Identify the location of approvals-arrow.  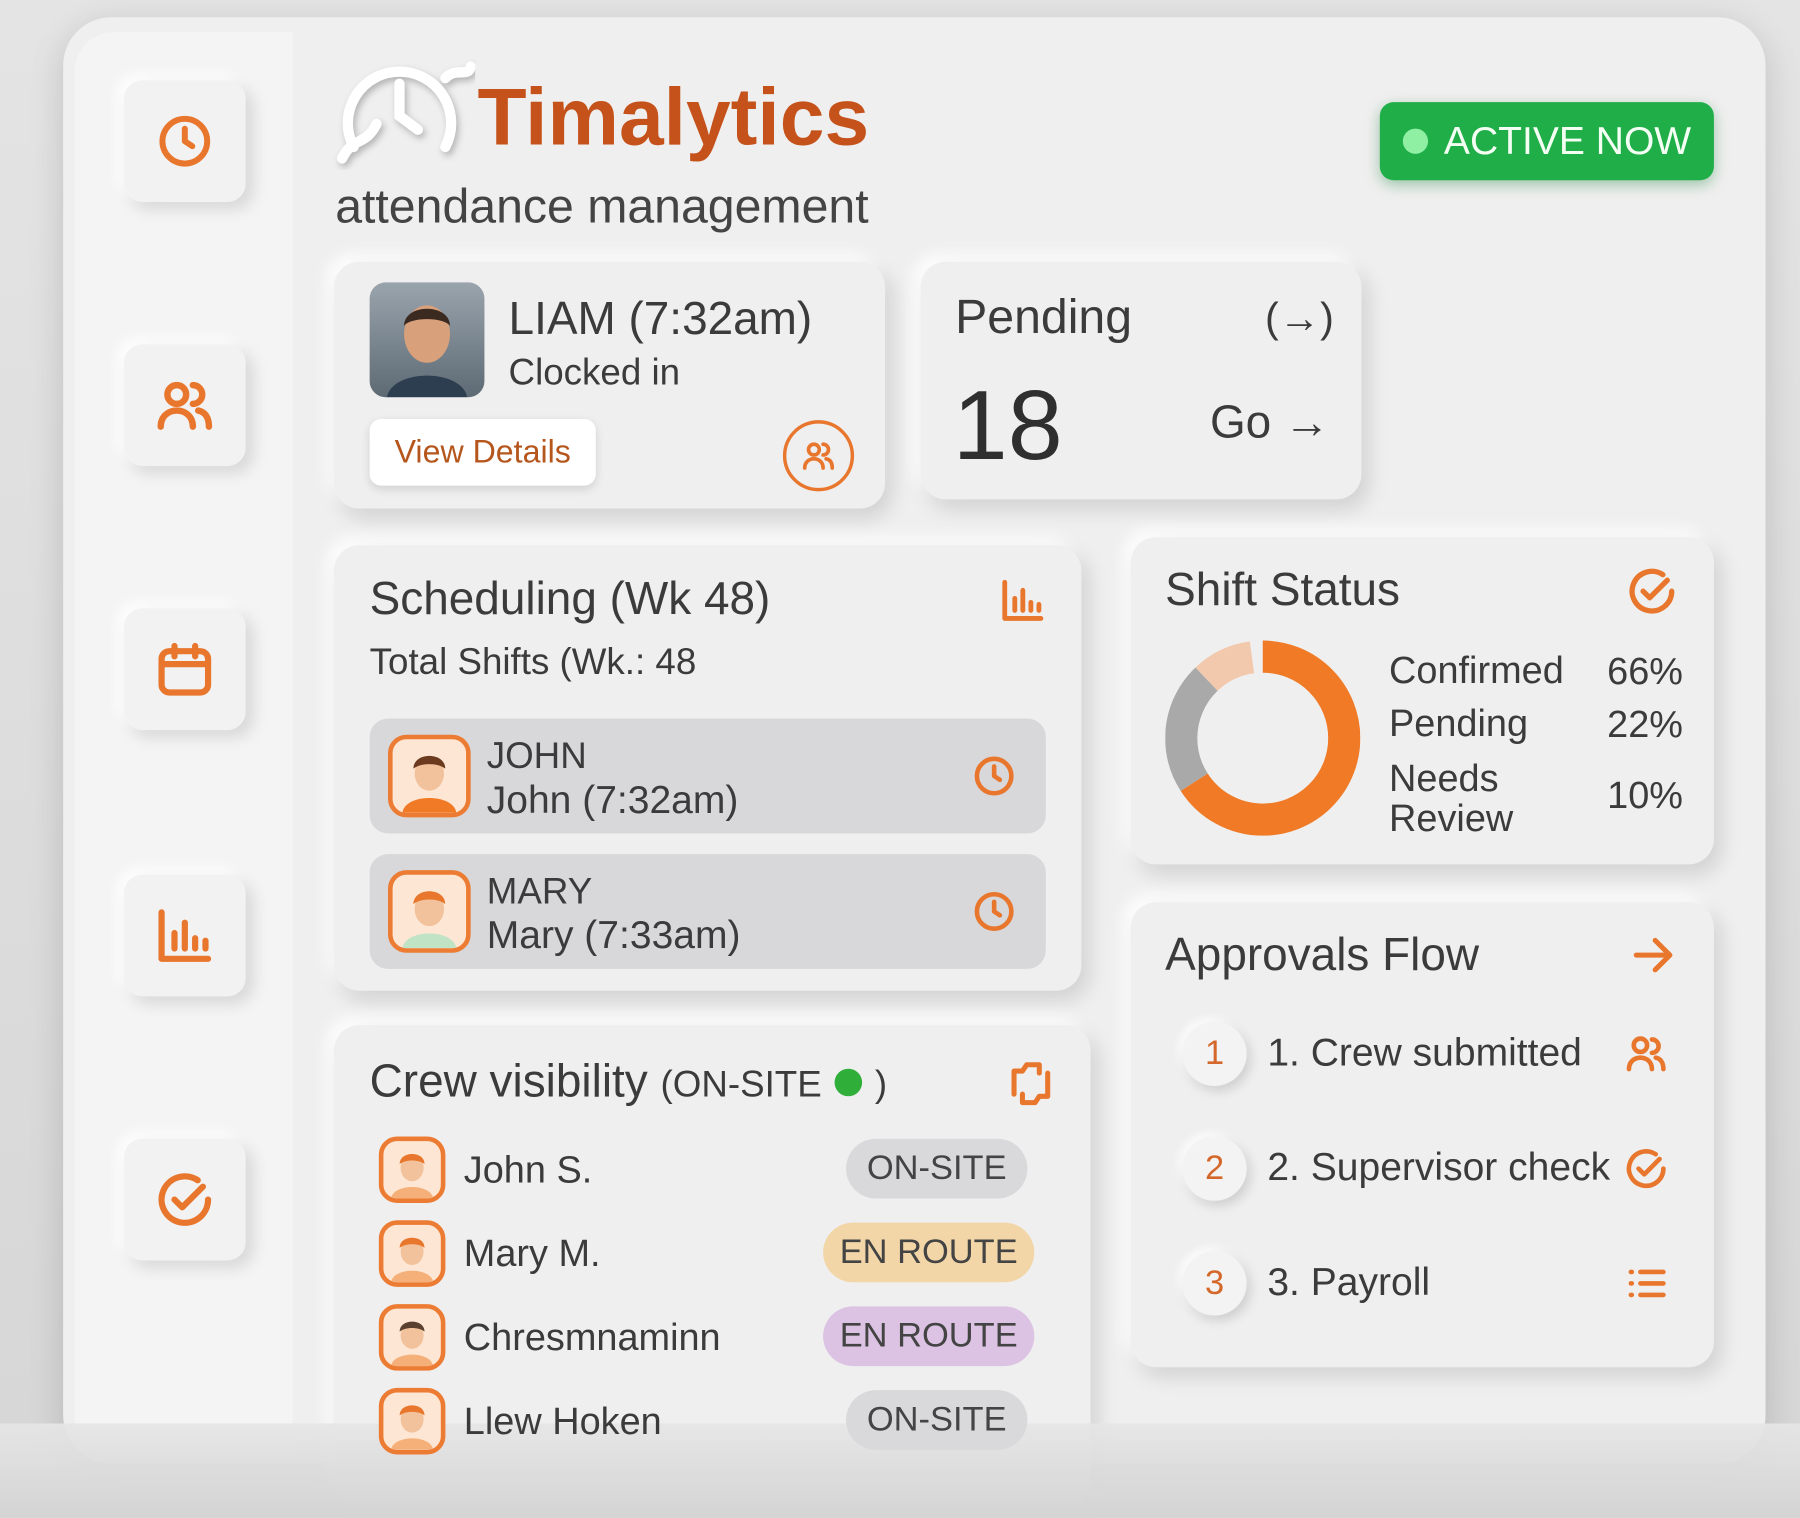
(1653, 955).